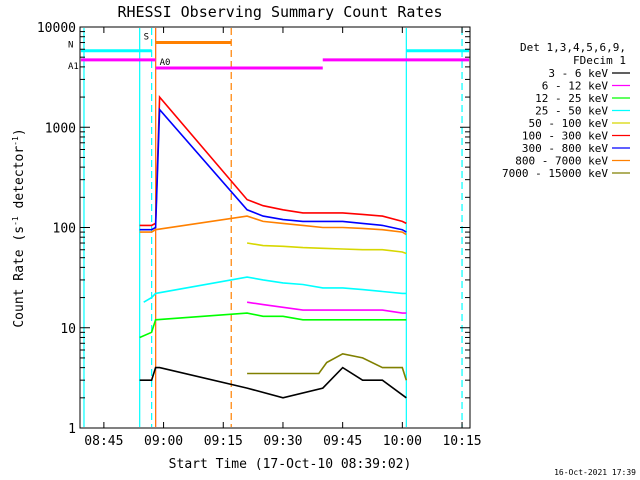 The width and height of the screenshot is (640, 480). Describe the element at coordinates (146, 38) in the screenshot. I see `state-bar-label-0: S` at that location.